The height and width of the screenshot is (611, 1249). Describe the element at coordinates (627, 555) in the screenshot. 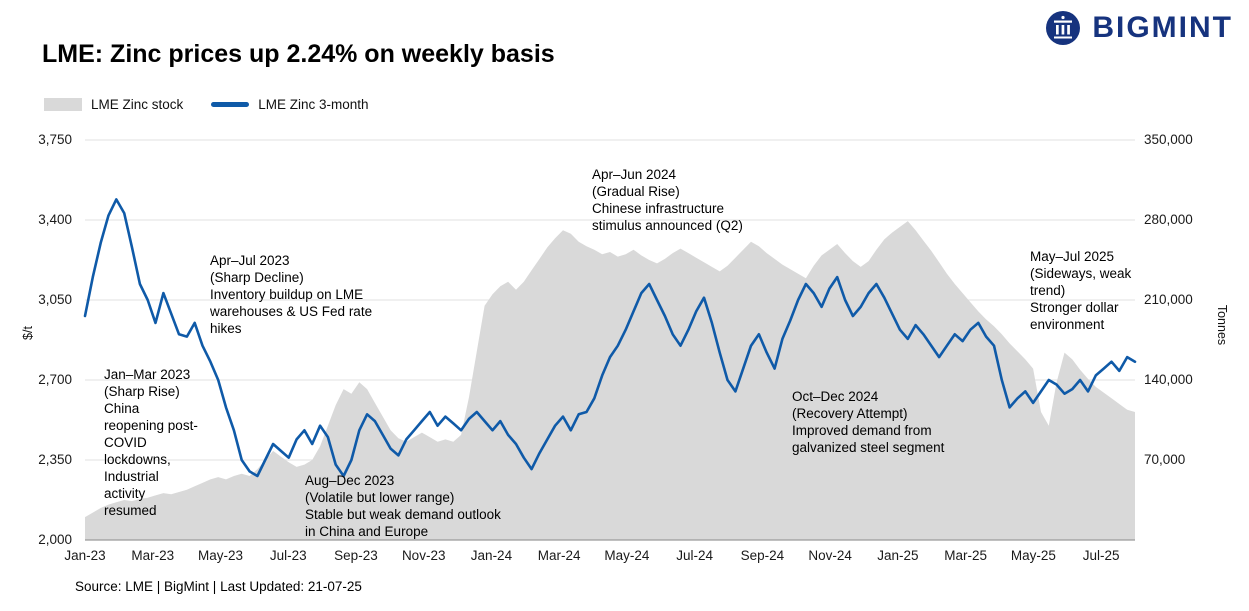

I see `x-tick: May-24` at that location.